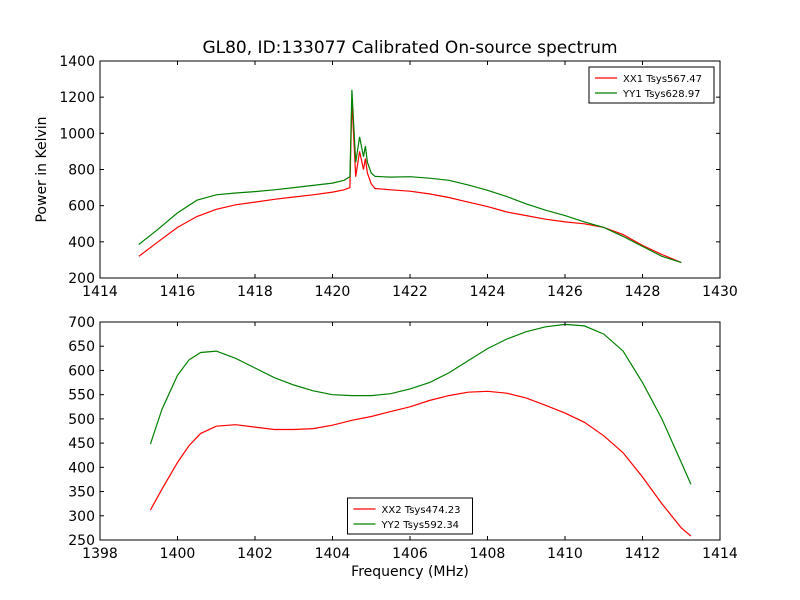  Describe the element at coordinates (255, 292) in the screenshot. I see `top-x-tick-label: 1418` at that location.